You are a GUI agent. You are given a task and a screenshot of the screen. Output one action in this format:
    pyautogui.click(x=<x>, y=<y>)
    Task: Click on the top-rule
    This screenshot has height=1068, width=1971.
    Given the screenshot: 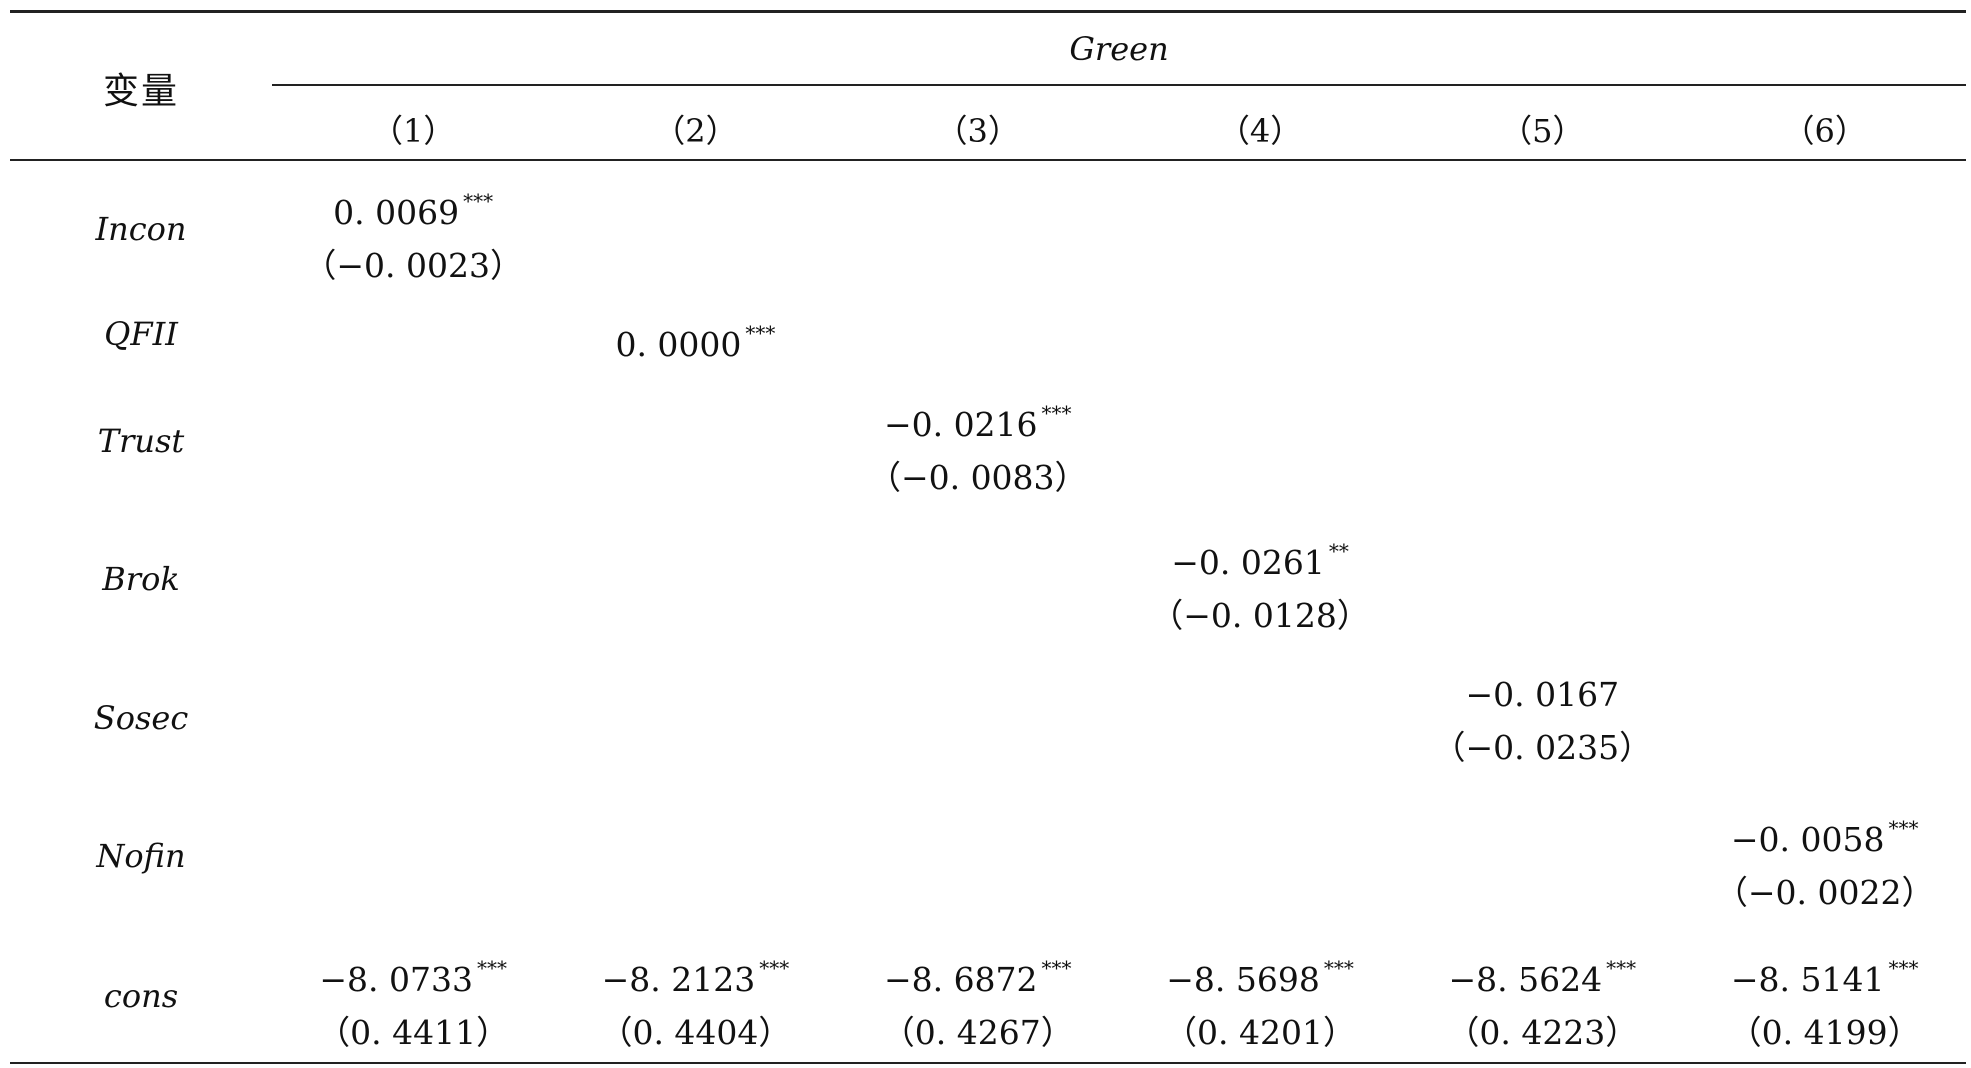 What is the action you would take?
    pyautogui.click(x=988, y=11)
    